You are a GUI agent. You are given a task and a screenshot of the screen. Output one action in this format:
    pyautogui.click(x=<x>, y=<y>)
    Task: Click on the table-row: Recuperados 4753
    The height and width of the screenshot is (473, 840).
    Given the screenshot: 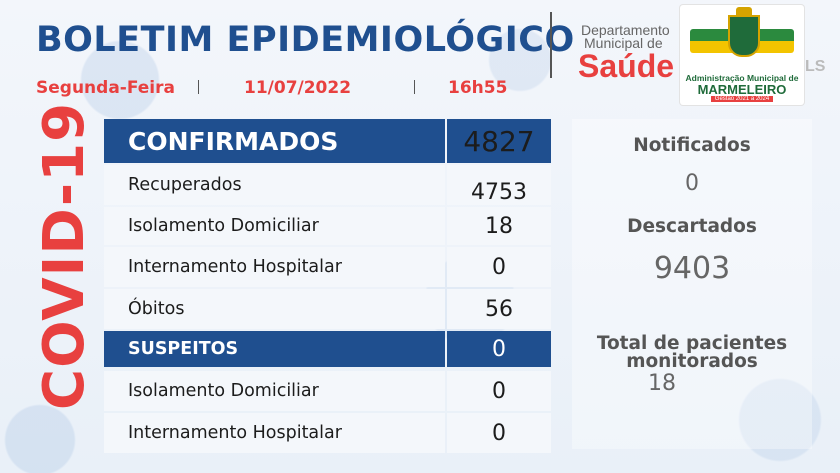 What is the action you would take?
    pyautogui.click(x=327, y=185)
    